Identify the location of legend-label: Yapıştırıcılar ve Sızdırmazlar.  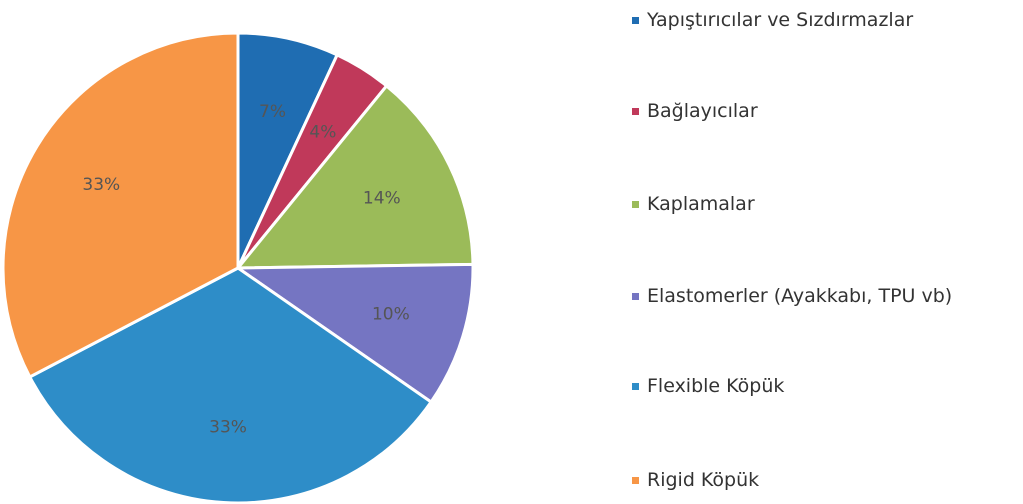
(780, 20).